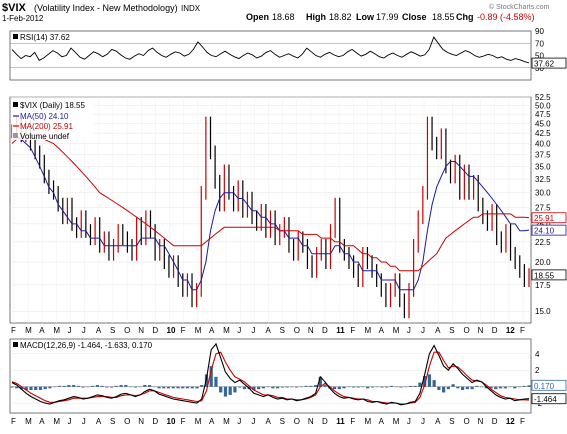 Image resolution: width=567 pixels, height=434 pixels. I want to click on macd-x-axis-label: N, so click(481, 421).